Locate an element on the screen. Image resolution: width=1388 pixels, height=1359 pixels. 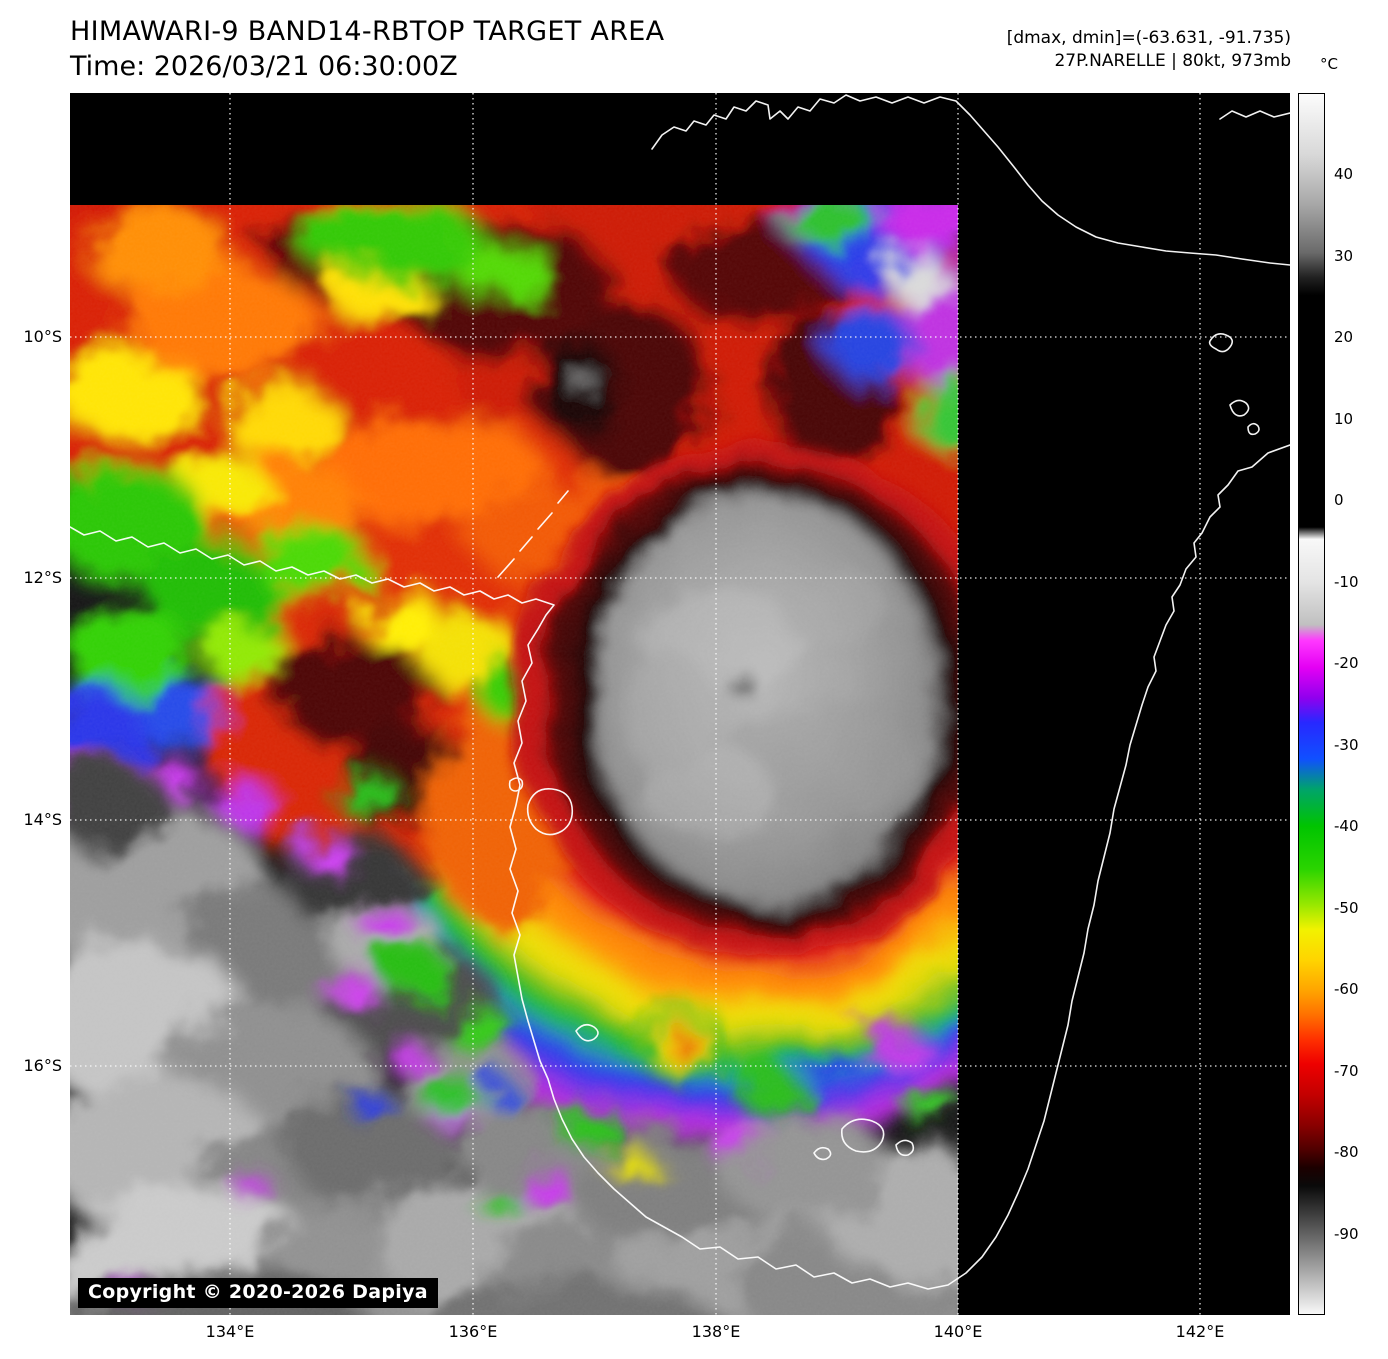
colorbar-tick-label: 20 is located at coordinates (1344, 337).